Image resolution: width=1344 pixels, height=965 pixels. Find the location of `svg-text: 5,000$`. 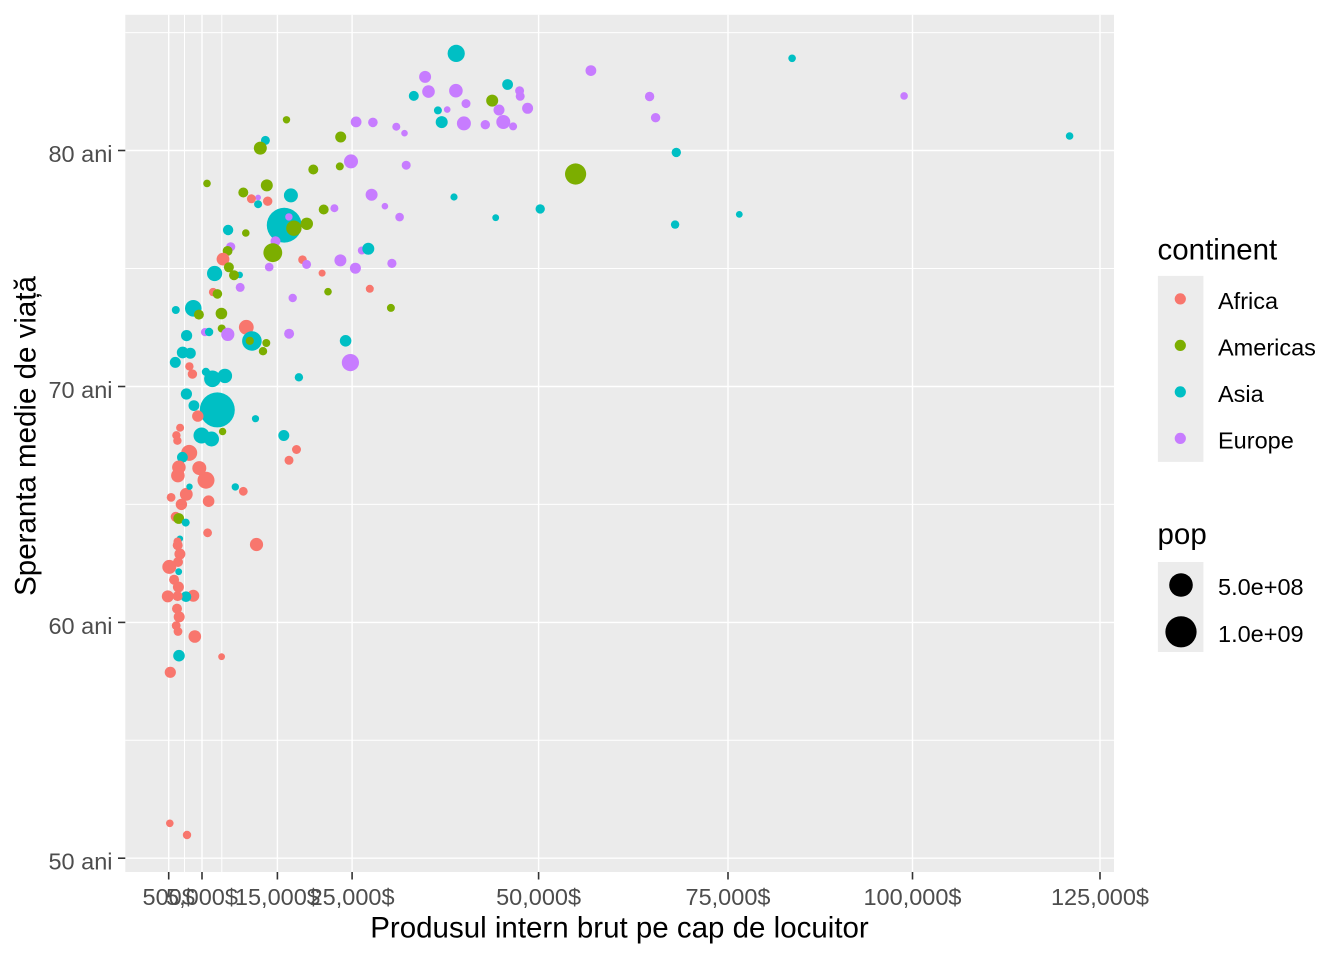

svg-text: 5,000$ is located at coordinates (202, 897).